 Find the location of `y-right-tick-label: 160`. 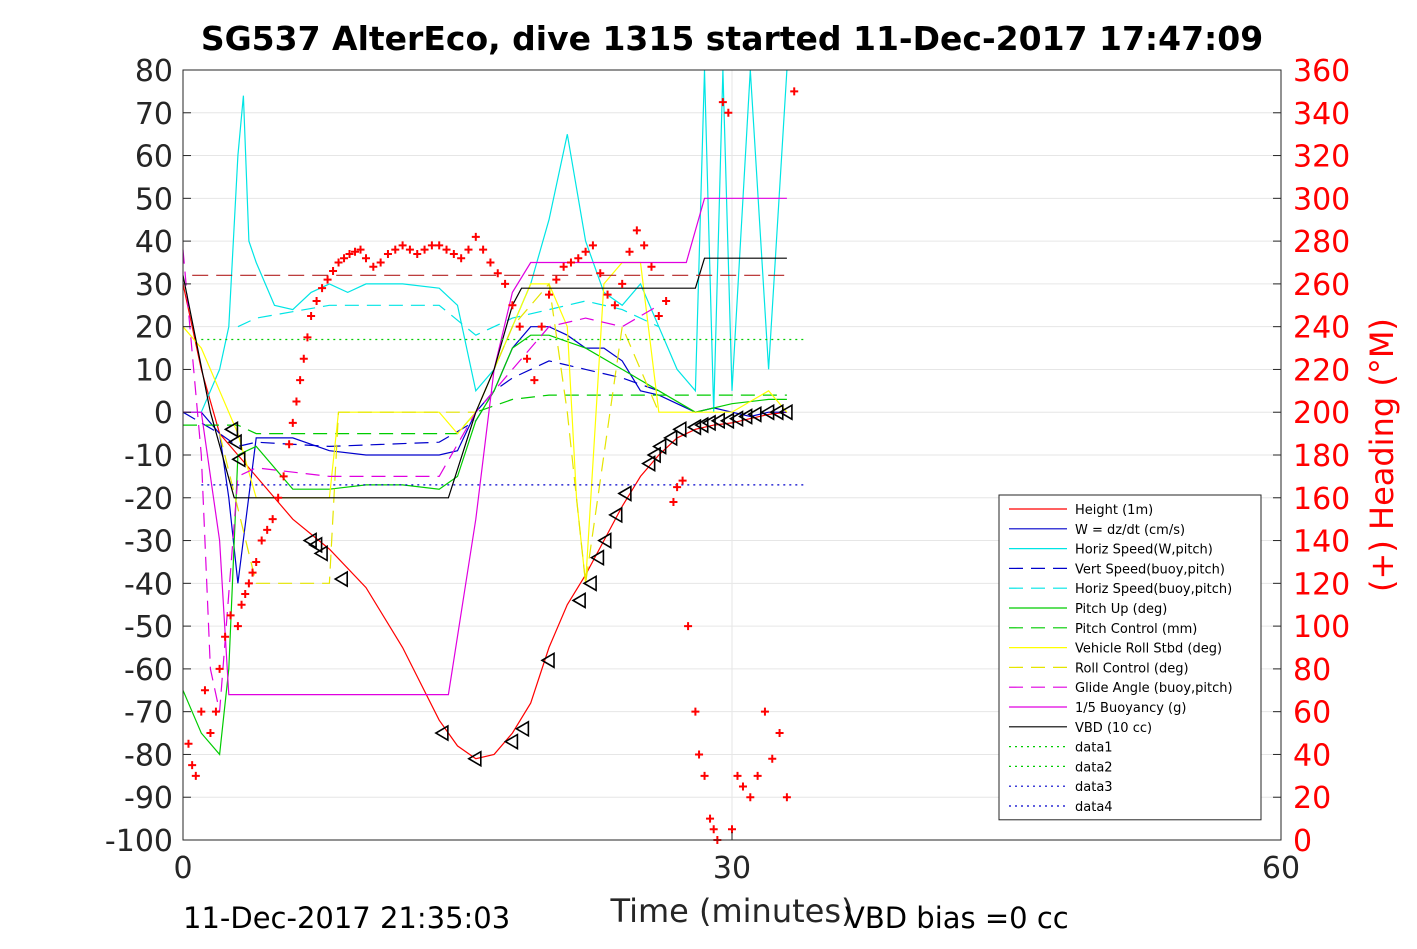

y-right-tick-label: 160 is located at coordinates (1321, 499).